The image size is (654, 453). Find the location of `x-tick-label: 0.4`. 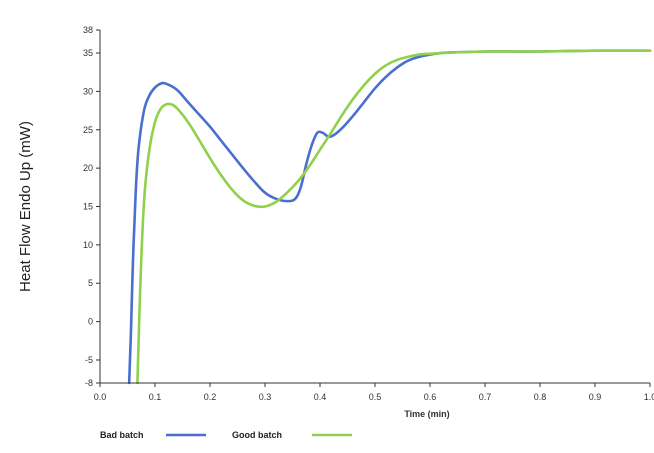

x-tick-label: 0.4 is located at coordinates (320, 397).